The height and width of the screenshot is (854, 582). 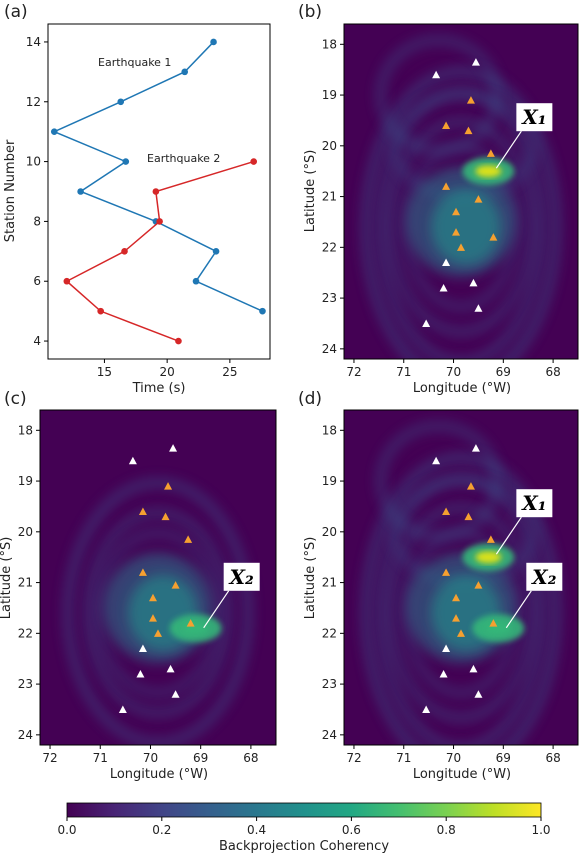 What do you see at coordinates (167, 372) in the screenshot?
I see `x-tick-label: 20` at bounding box center [167, 372].